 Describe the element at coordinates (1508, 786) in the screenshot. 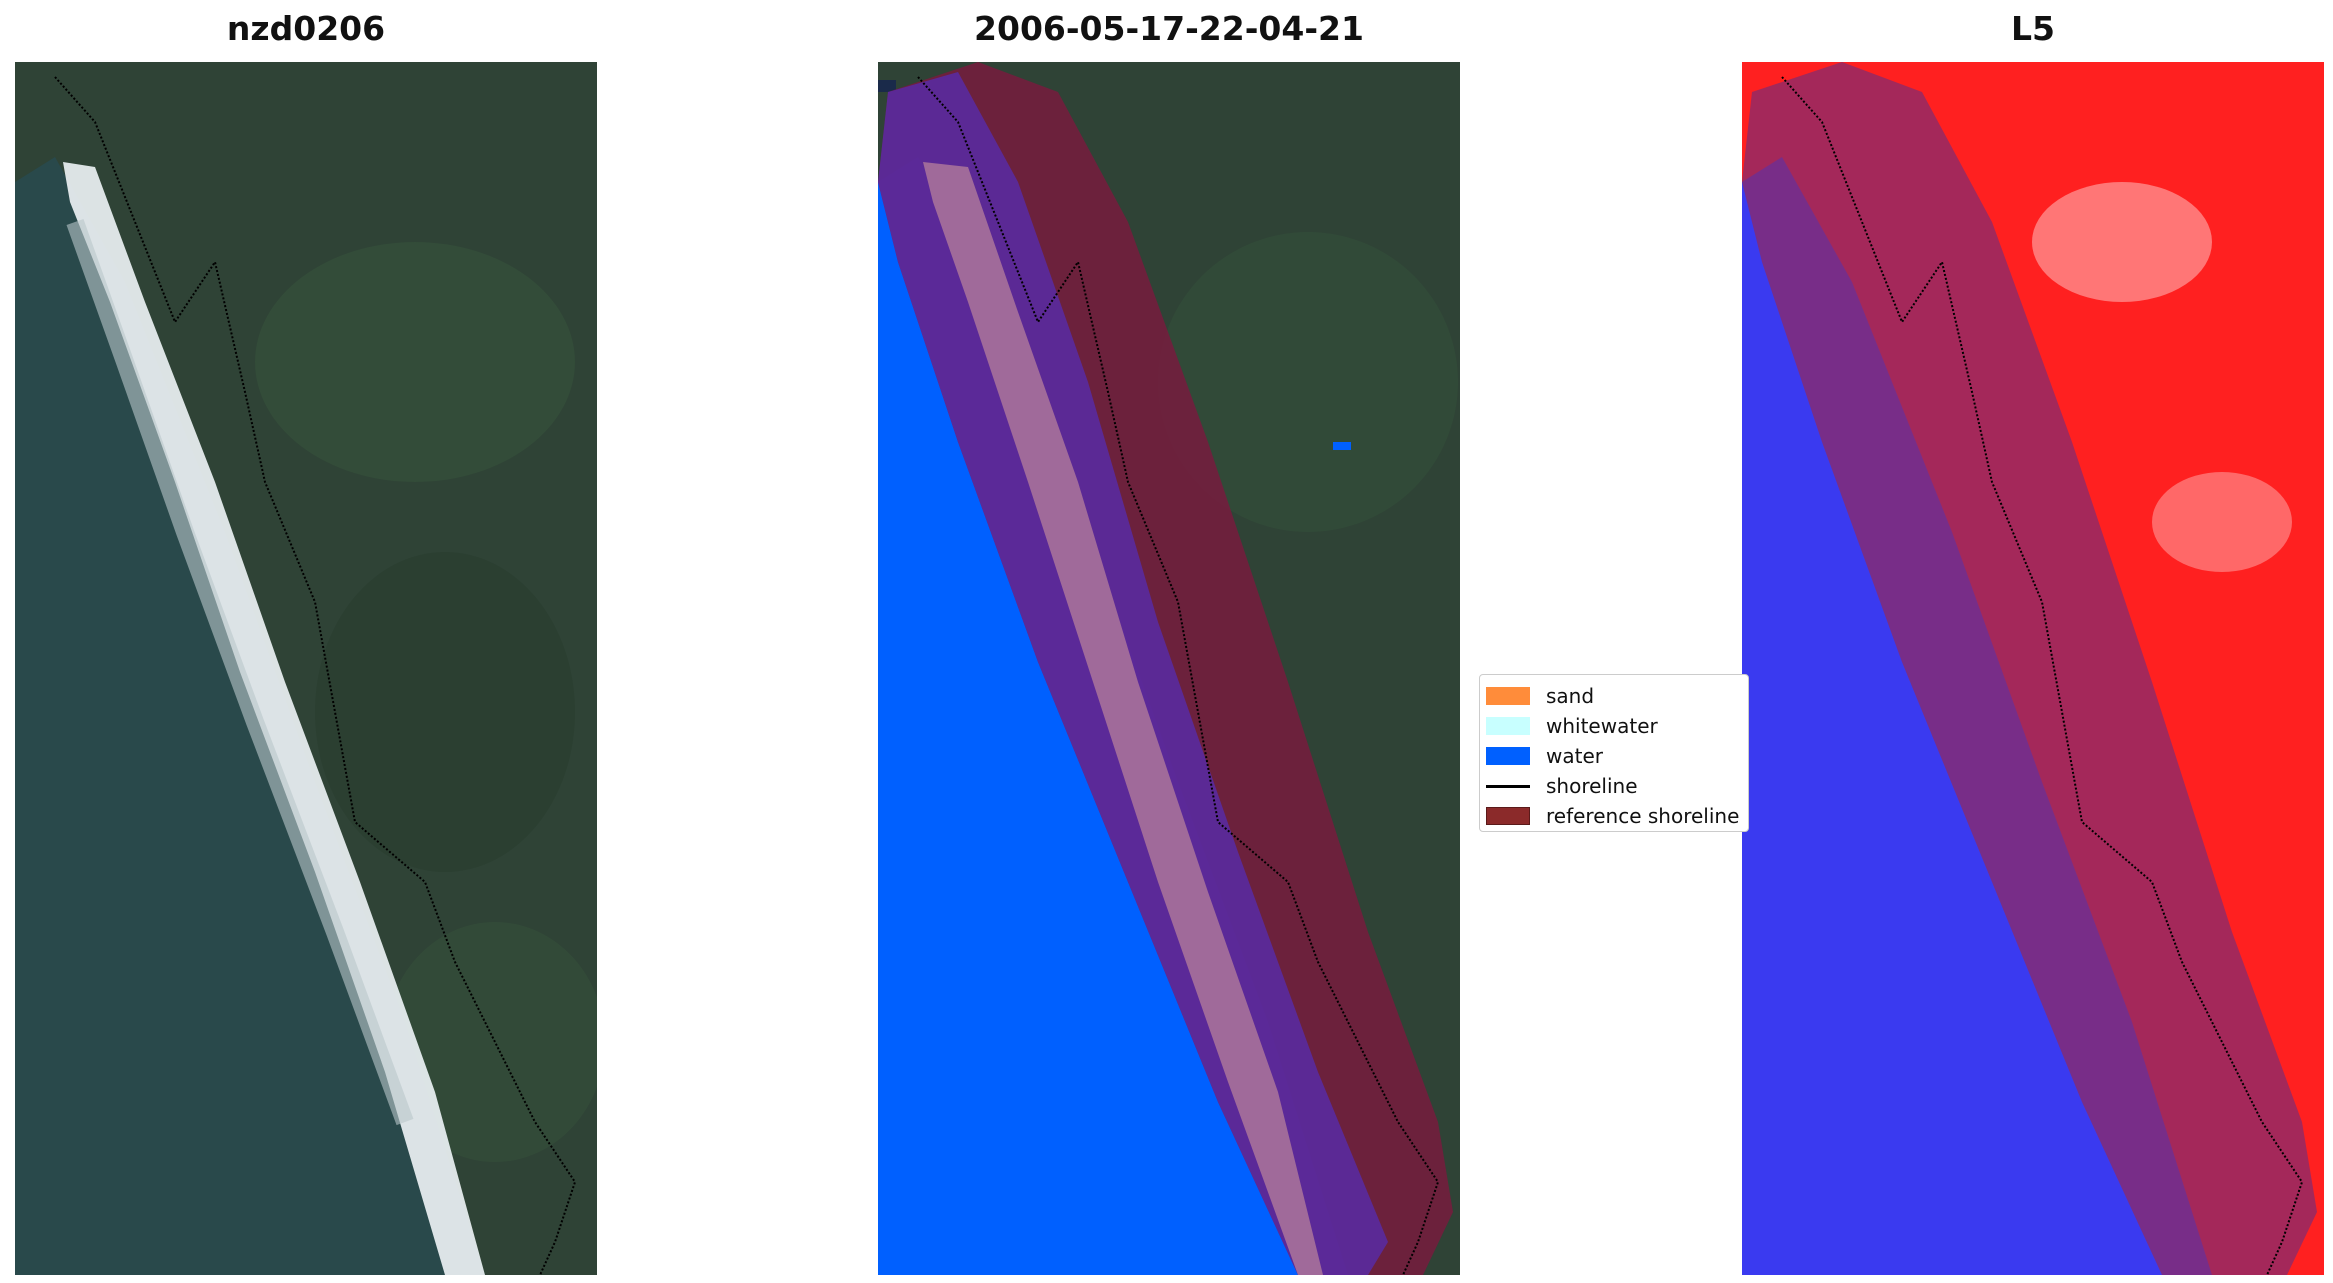

I see `shoreline-line-swatch` at that location.